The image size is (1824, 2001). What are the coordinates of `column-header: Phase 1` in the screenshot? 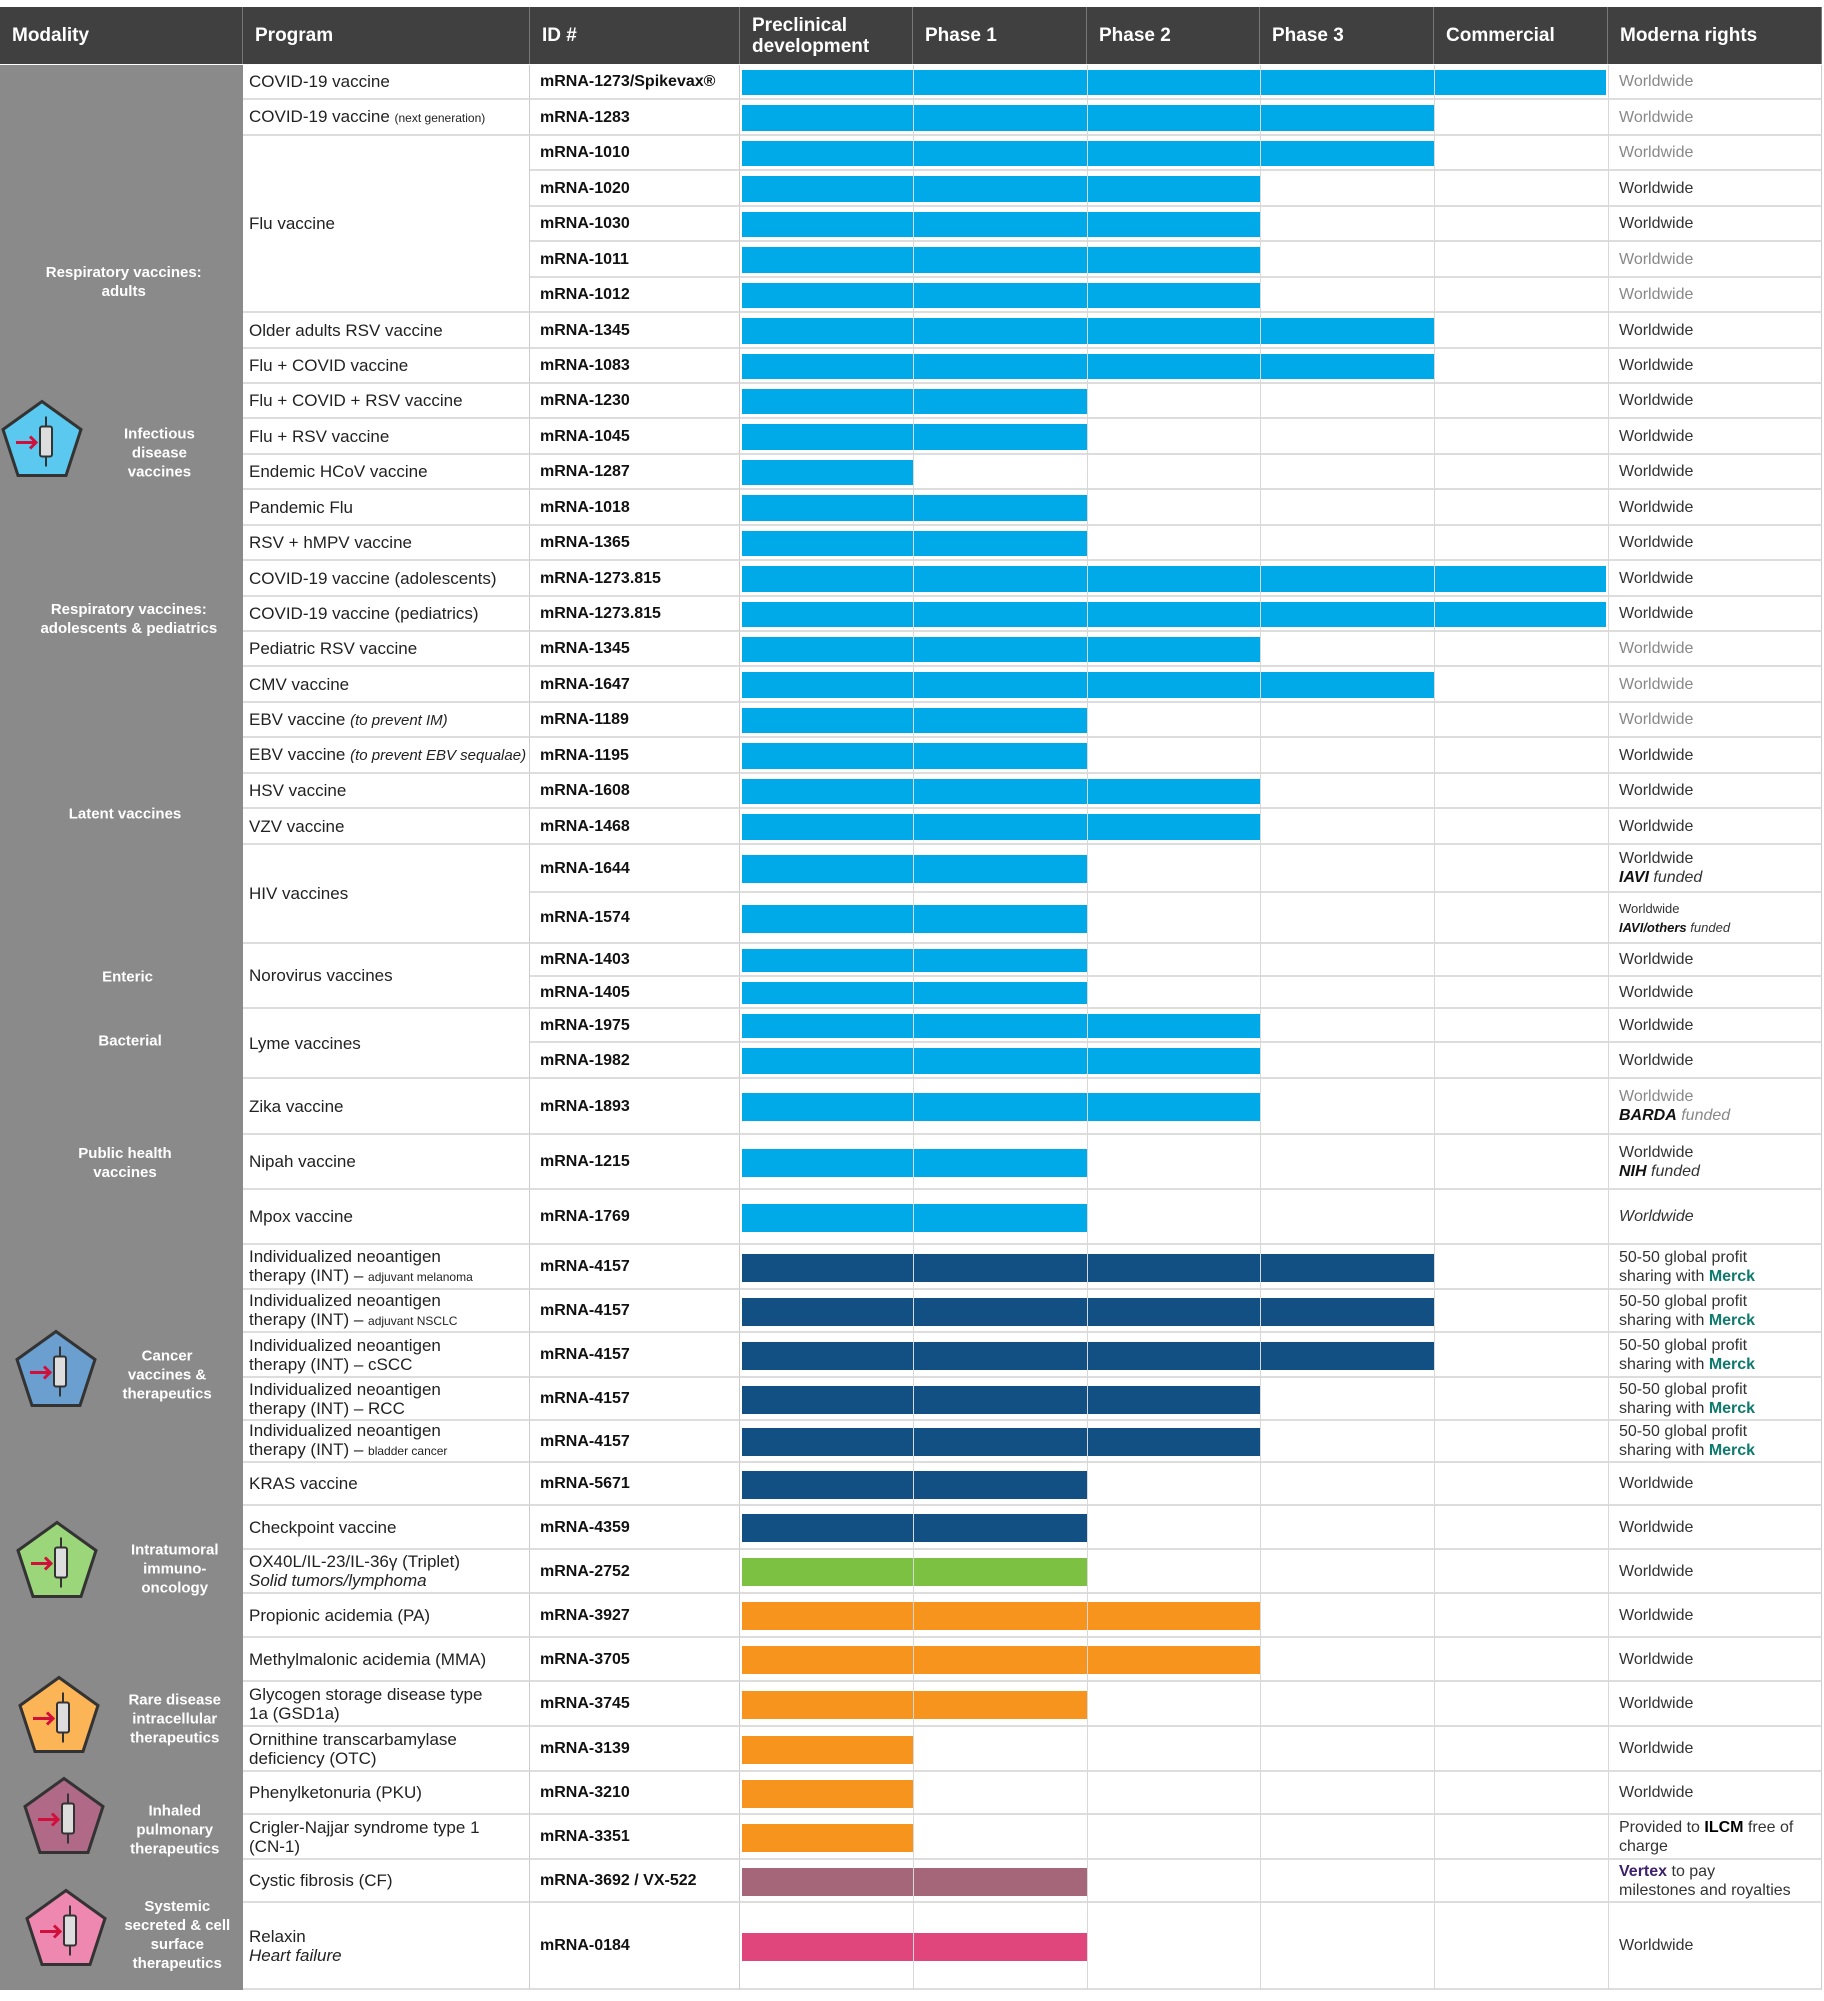 It's located at (1000, 35).